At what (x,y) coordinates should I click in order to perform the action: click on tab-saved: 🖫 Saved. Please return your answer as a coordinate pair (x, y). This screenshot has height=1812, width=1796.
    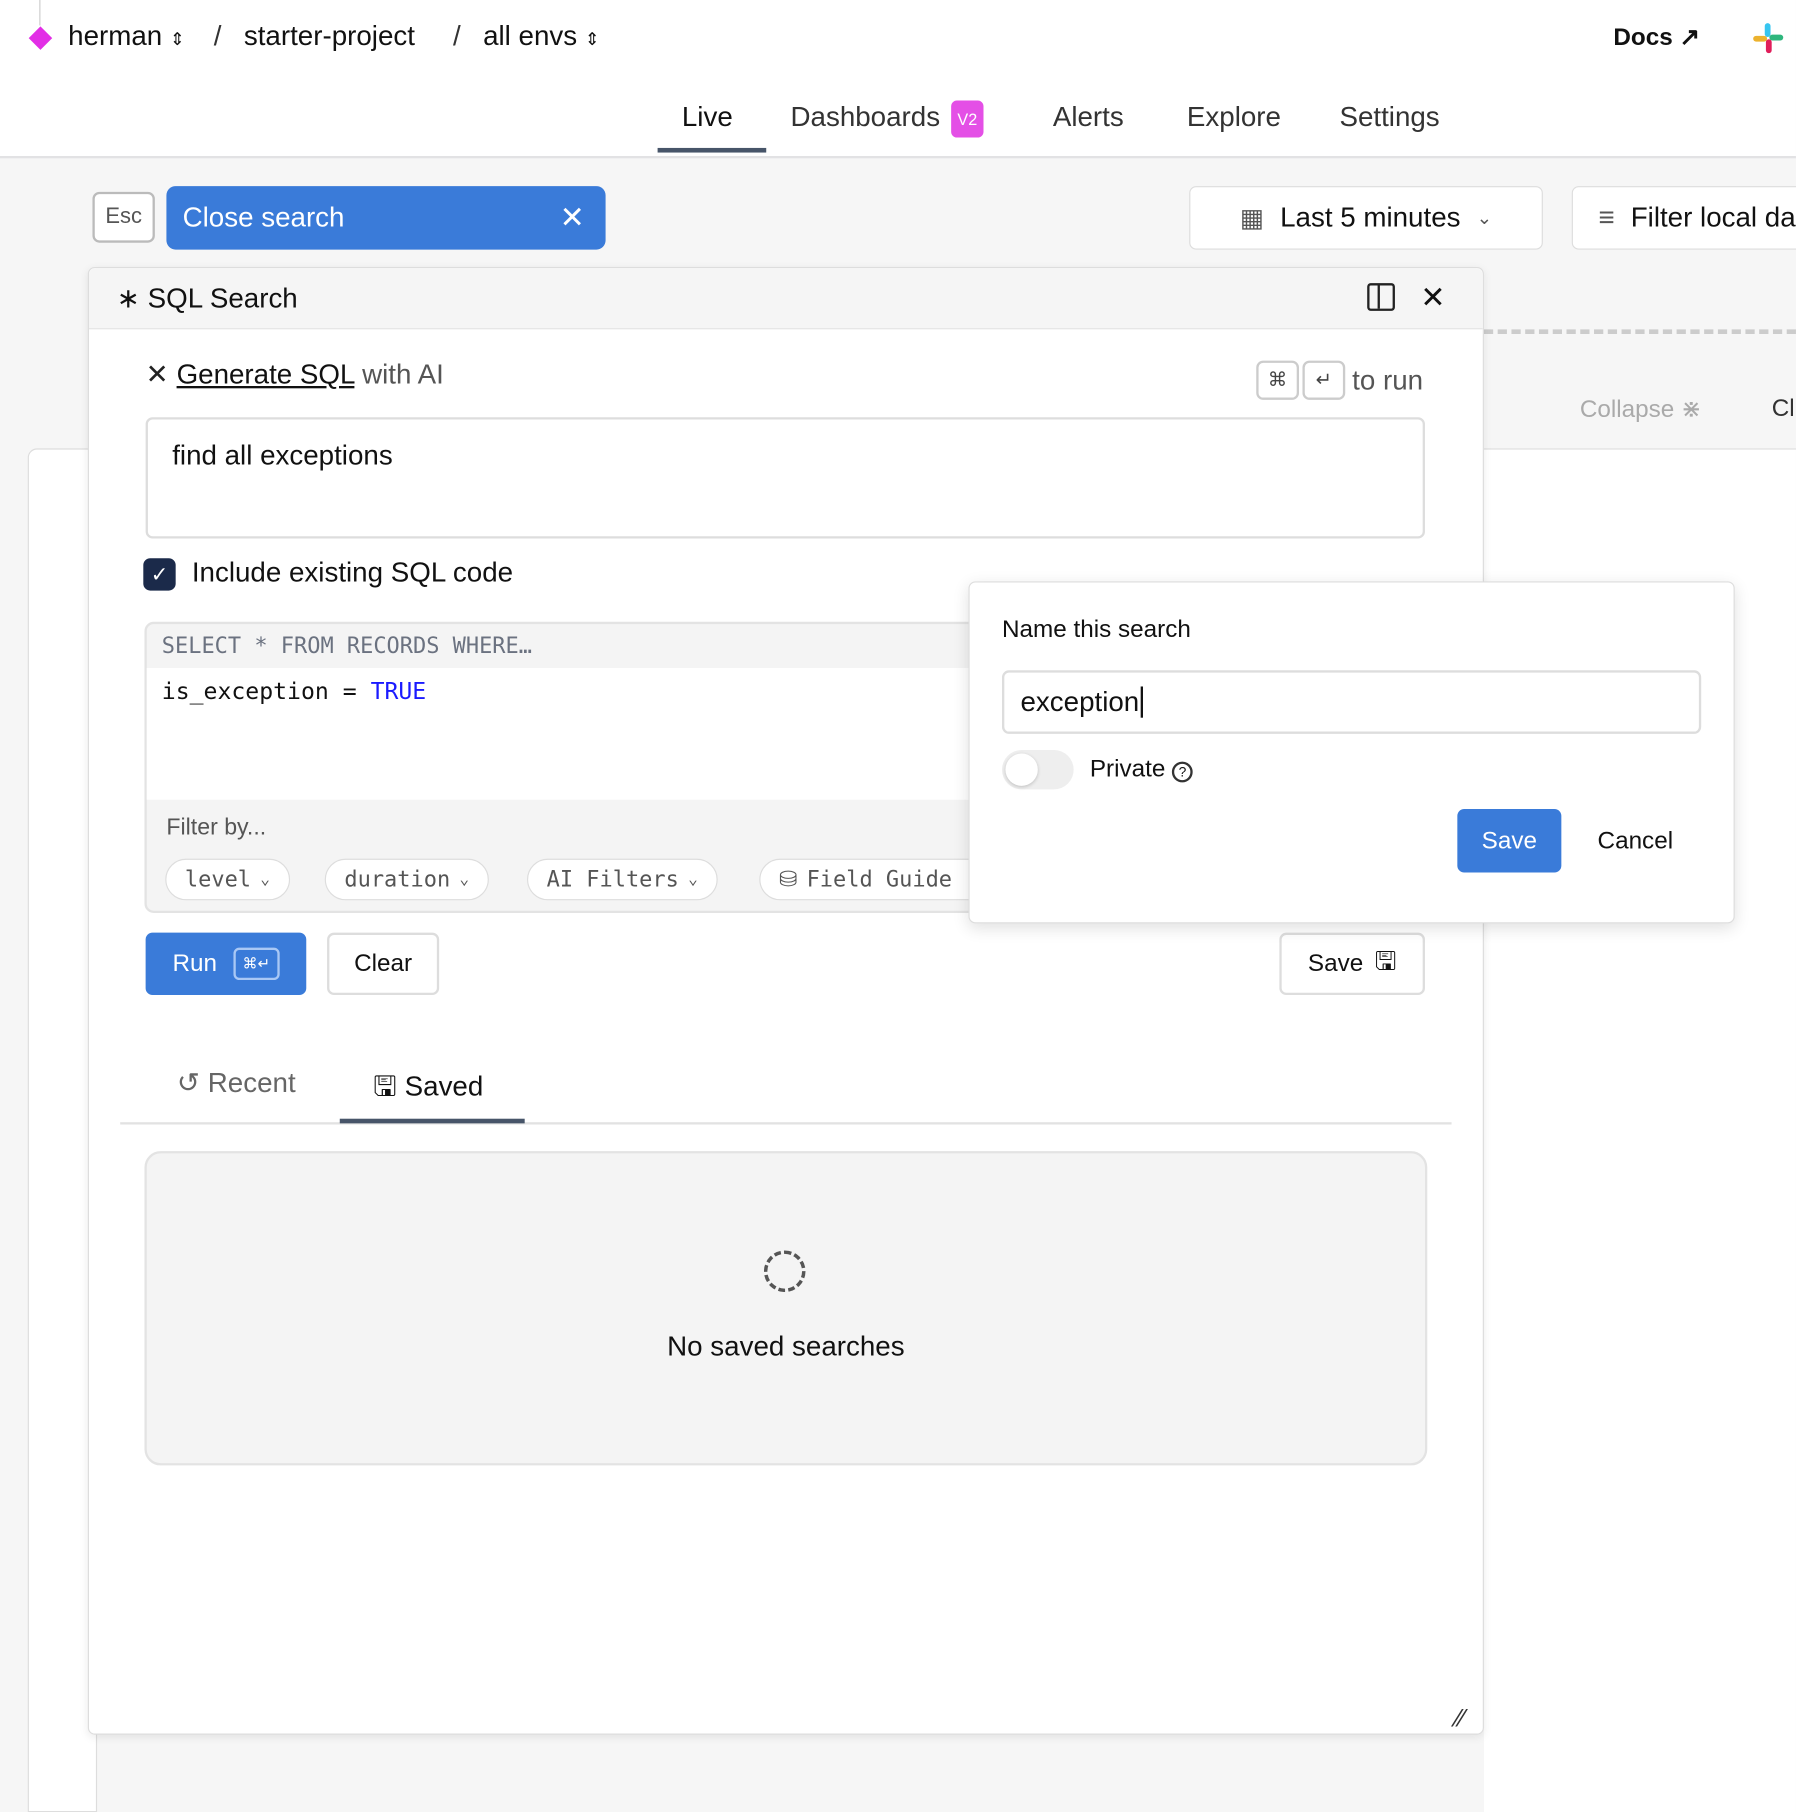
    Looking at the image, I should click on (428, 1090).